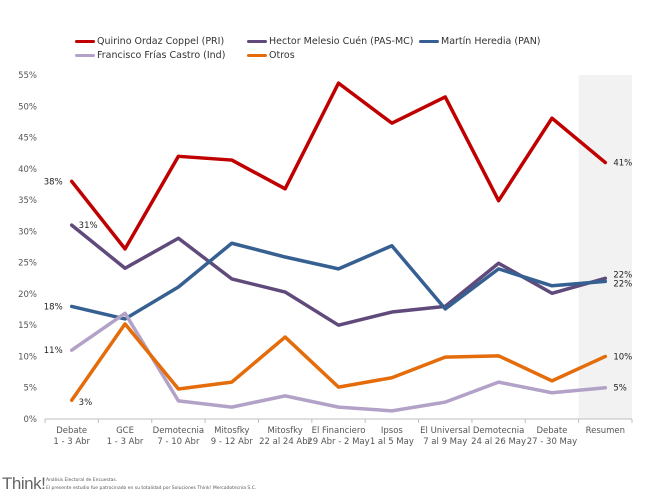  What do you see at coordinates (31, 389) in the screenshot?
I see `y-tick-label: 5%` at bounding box center [31, 389].